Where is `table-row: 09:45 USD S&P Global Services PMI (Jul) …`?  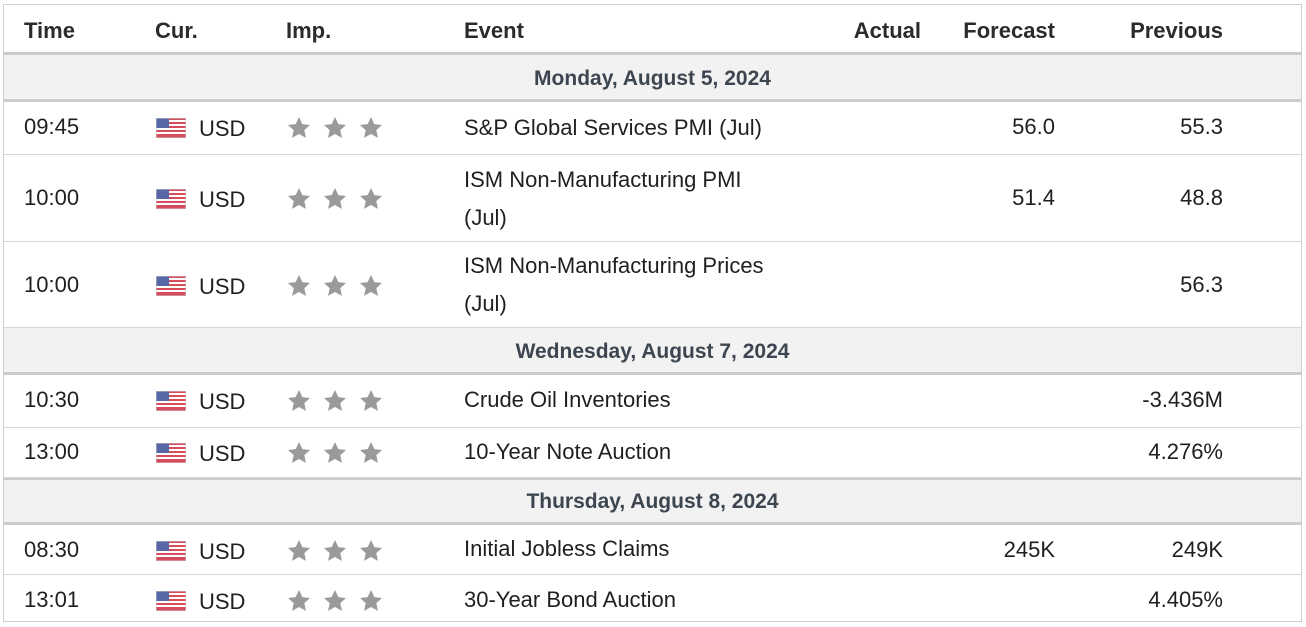
table-row: 09:45 USD S&P Global Services PMI (Jul) … is located at coordinates (652, 128).